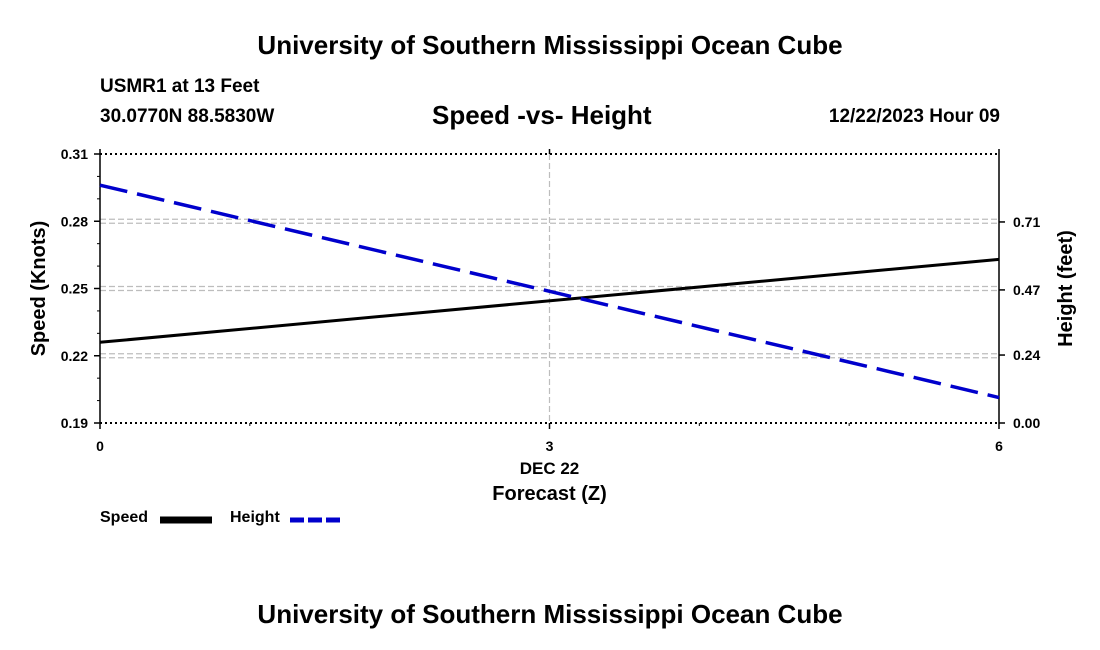  What do you see at coordinates (999, 446) in the screenshot?
I see `x-tick-label: 6` at bounding box center [999, 446].